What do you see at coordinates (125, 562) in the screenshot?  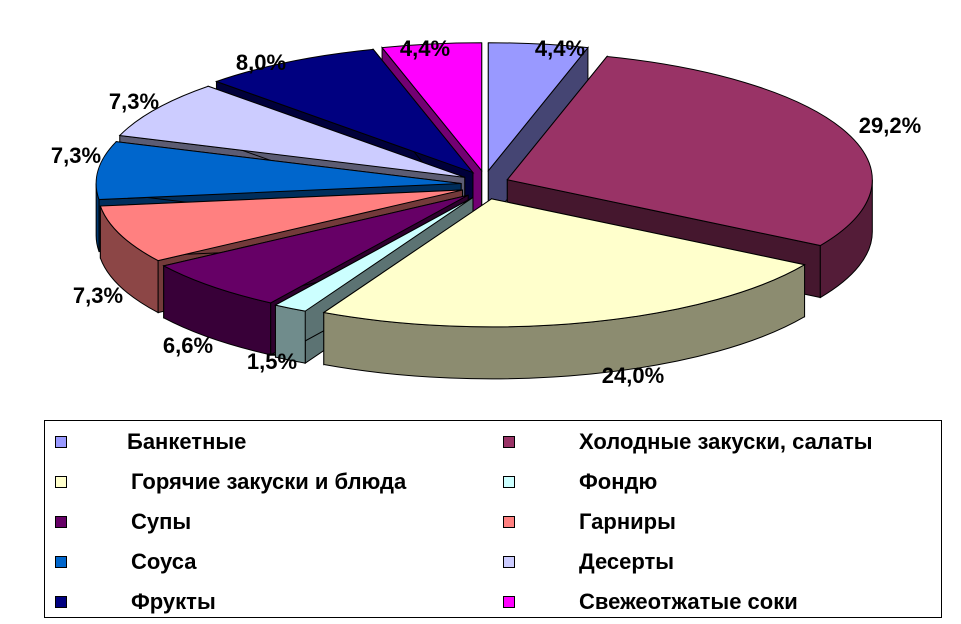 I see `legend-item-соуса: Соуса` at bounding box center [125, 562].